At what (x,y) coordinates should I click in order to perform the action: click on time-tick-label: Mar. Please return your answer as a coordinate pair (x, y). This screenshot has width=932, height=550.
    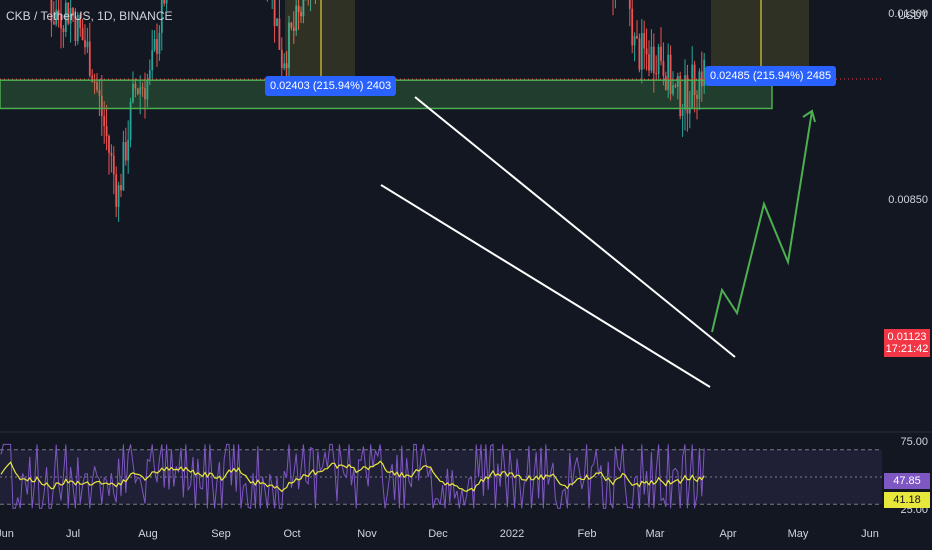
    Looking at the image, I should click on (655, 534).